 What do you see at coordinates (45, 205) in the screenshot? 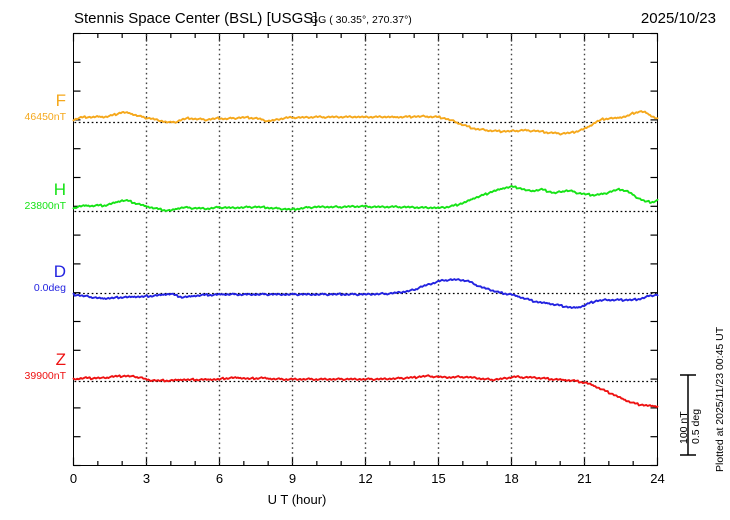
I see `component-baseline-h: 23800nT` at bounding box center [45, 205].